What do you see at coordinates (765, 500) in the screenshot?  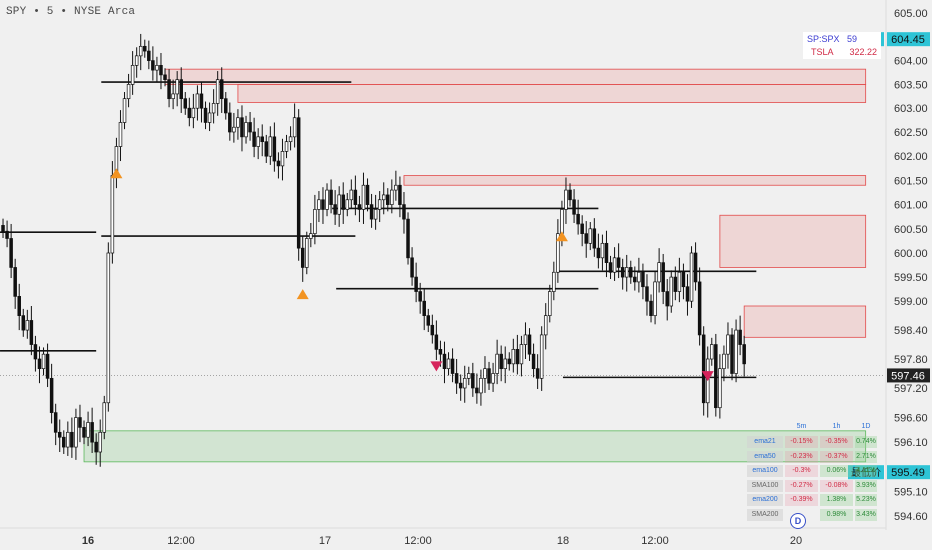 I see `ema-row-name: ema200` at bounding box center [765, 500].